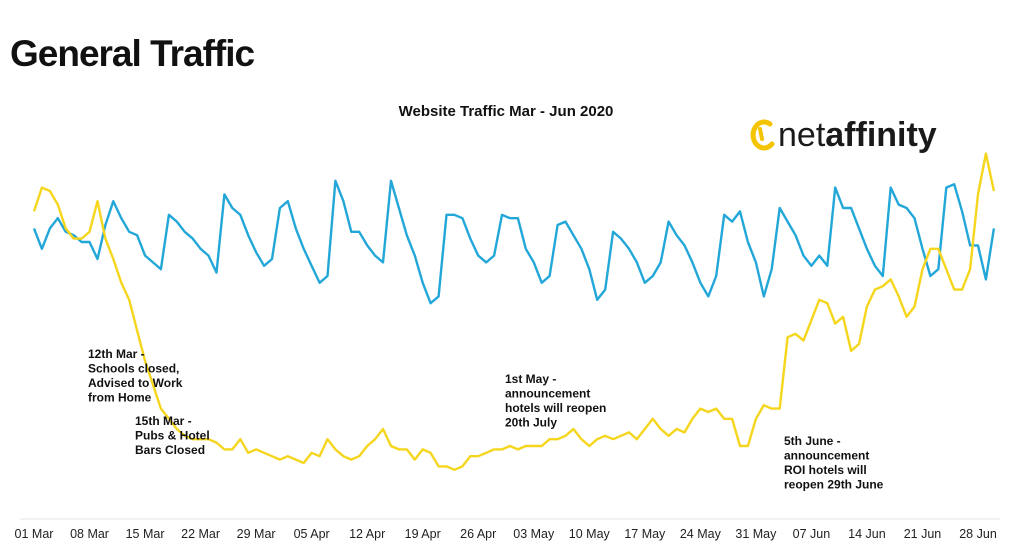 The width and height of the screenshot is (1024, 554). I want to click on annotation-line: ROI hotels will, so click(825, 470).